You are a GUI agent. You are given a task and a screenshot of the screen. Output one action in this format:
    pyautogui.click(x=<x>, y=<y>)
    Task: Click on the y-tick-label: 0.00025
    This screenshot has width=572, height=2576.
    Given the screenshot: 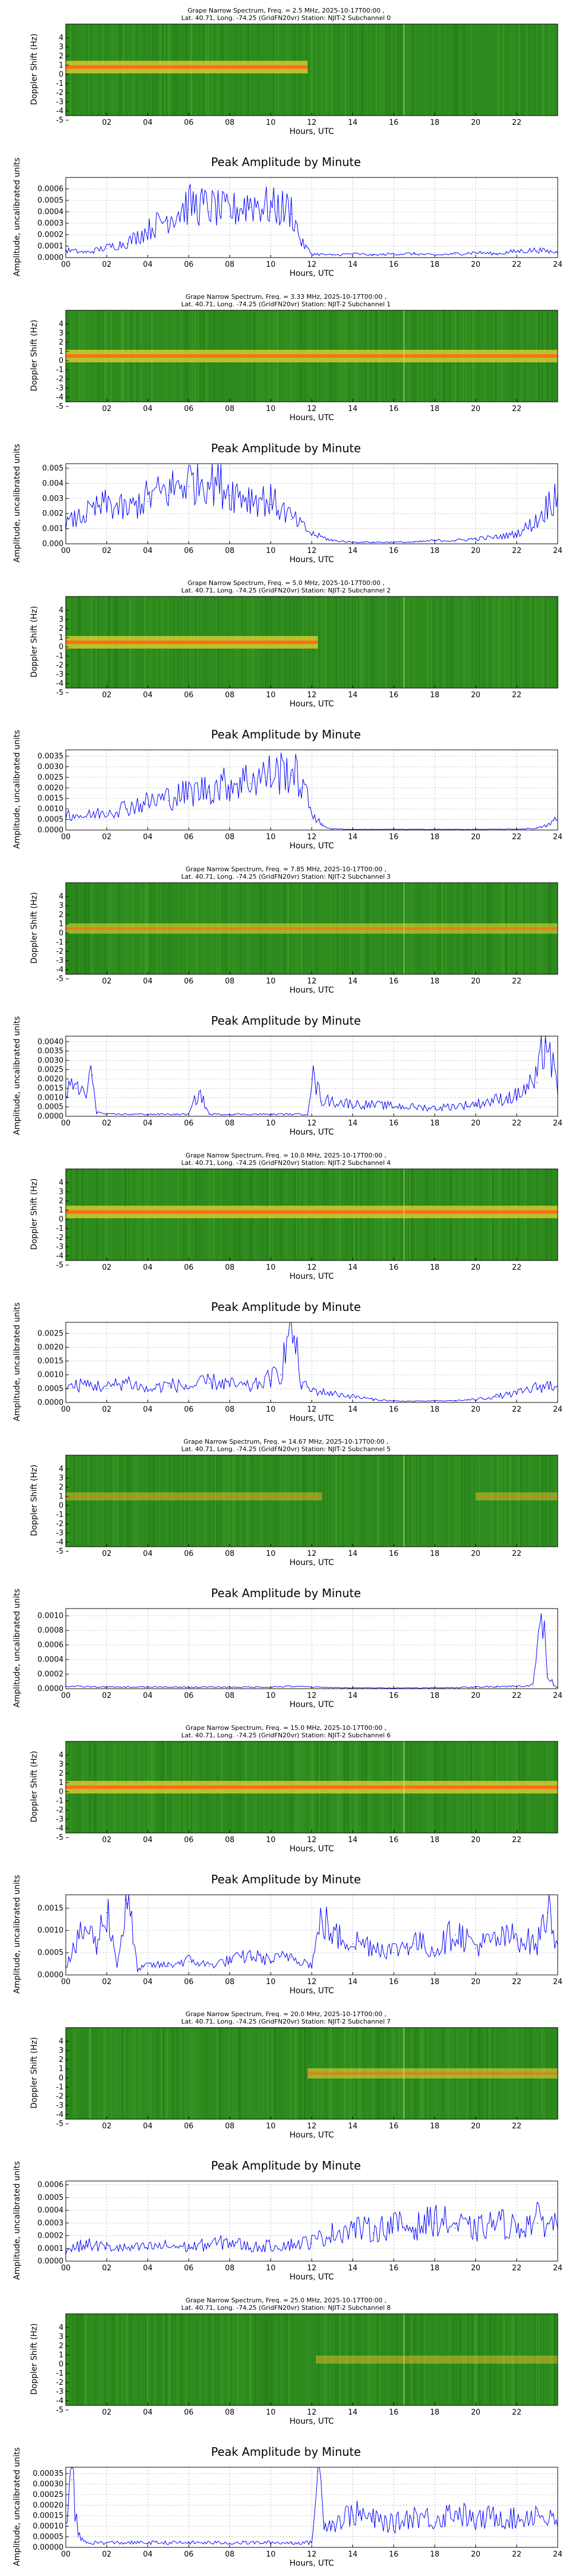 What is the action you would take?
    pyautogui.click(x=48, y=2495)
    